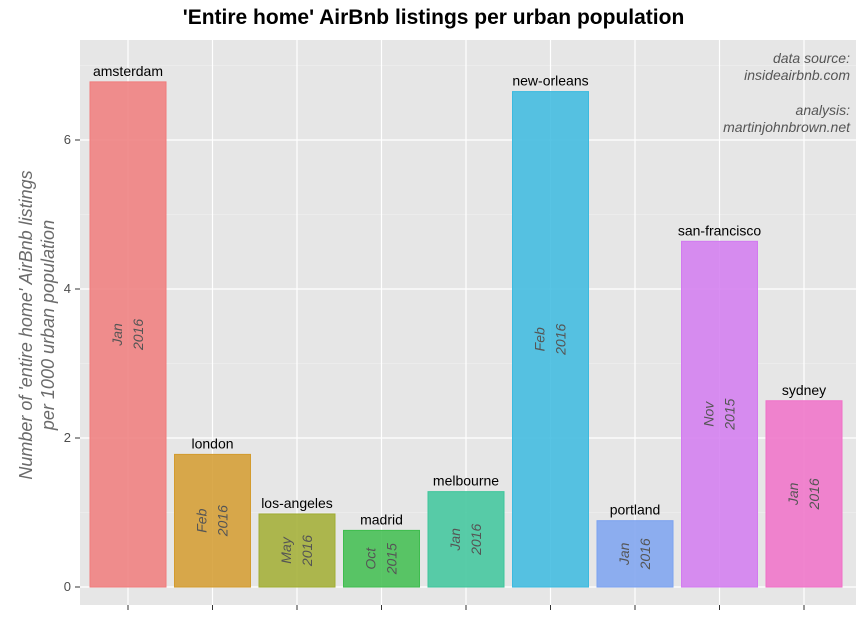 The height and width of the screenshot is (625, 867). I want to click on bar-new-orleans, so click(550, 339).